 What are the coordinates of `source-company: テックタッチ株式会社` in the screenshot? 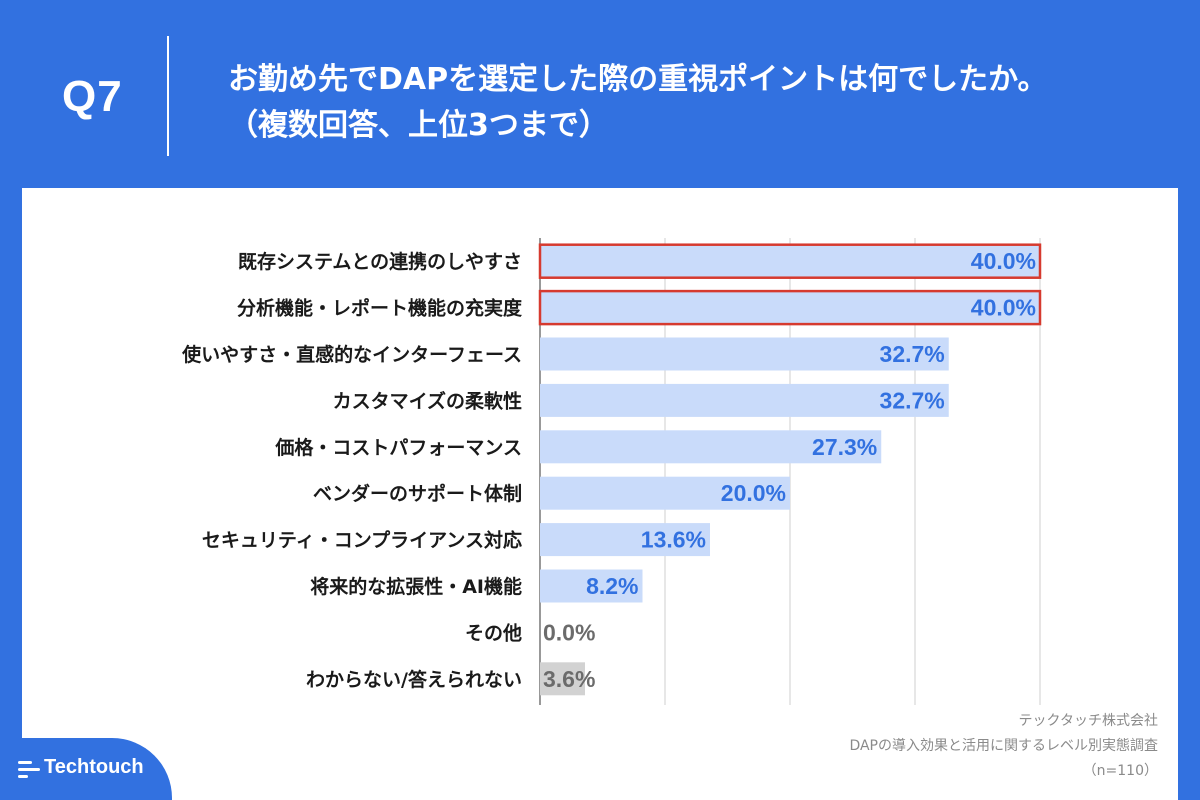 It's located at (1088, 721).